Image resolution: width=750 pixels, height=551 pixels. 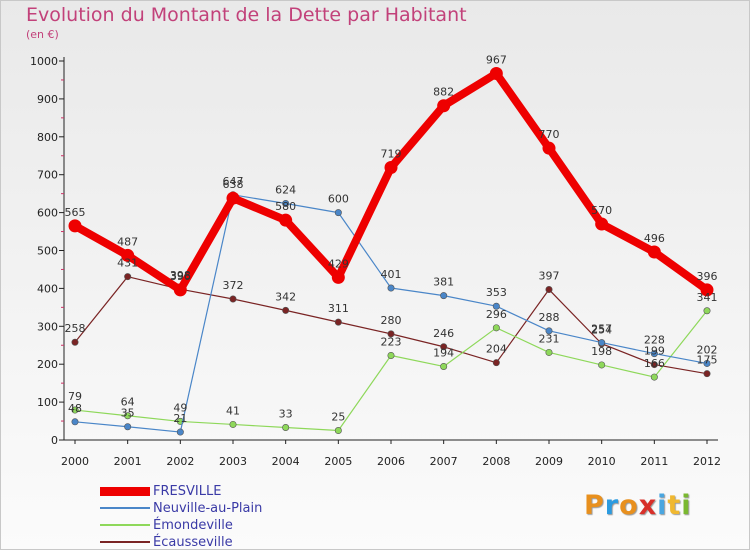 What do you see at coordinates (208, 508) in the screenshot?
I see `legend-label: Neuville-au-Plain` at bounding box center [208, 508].